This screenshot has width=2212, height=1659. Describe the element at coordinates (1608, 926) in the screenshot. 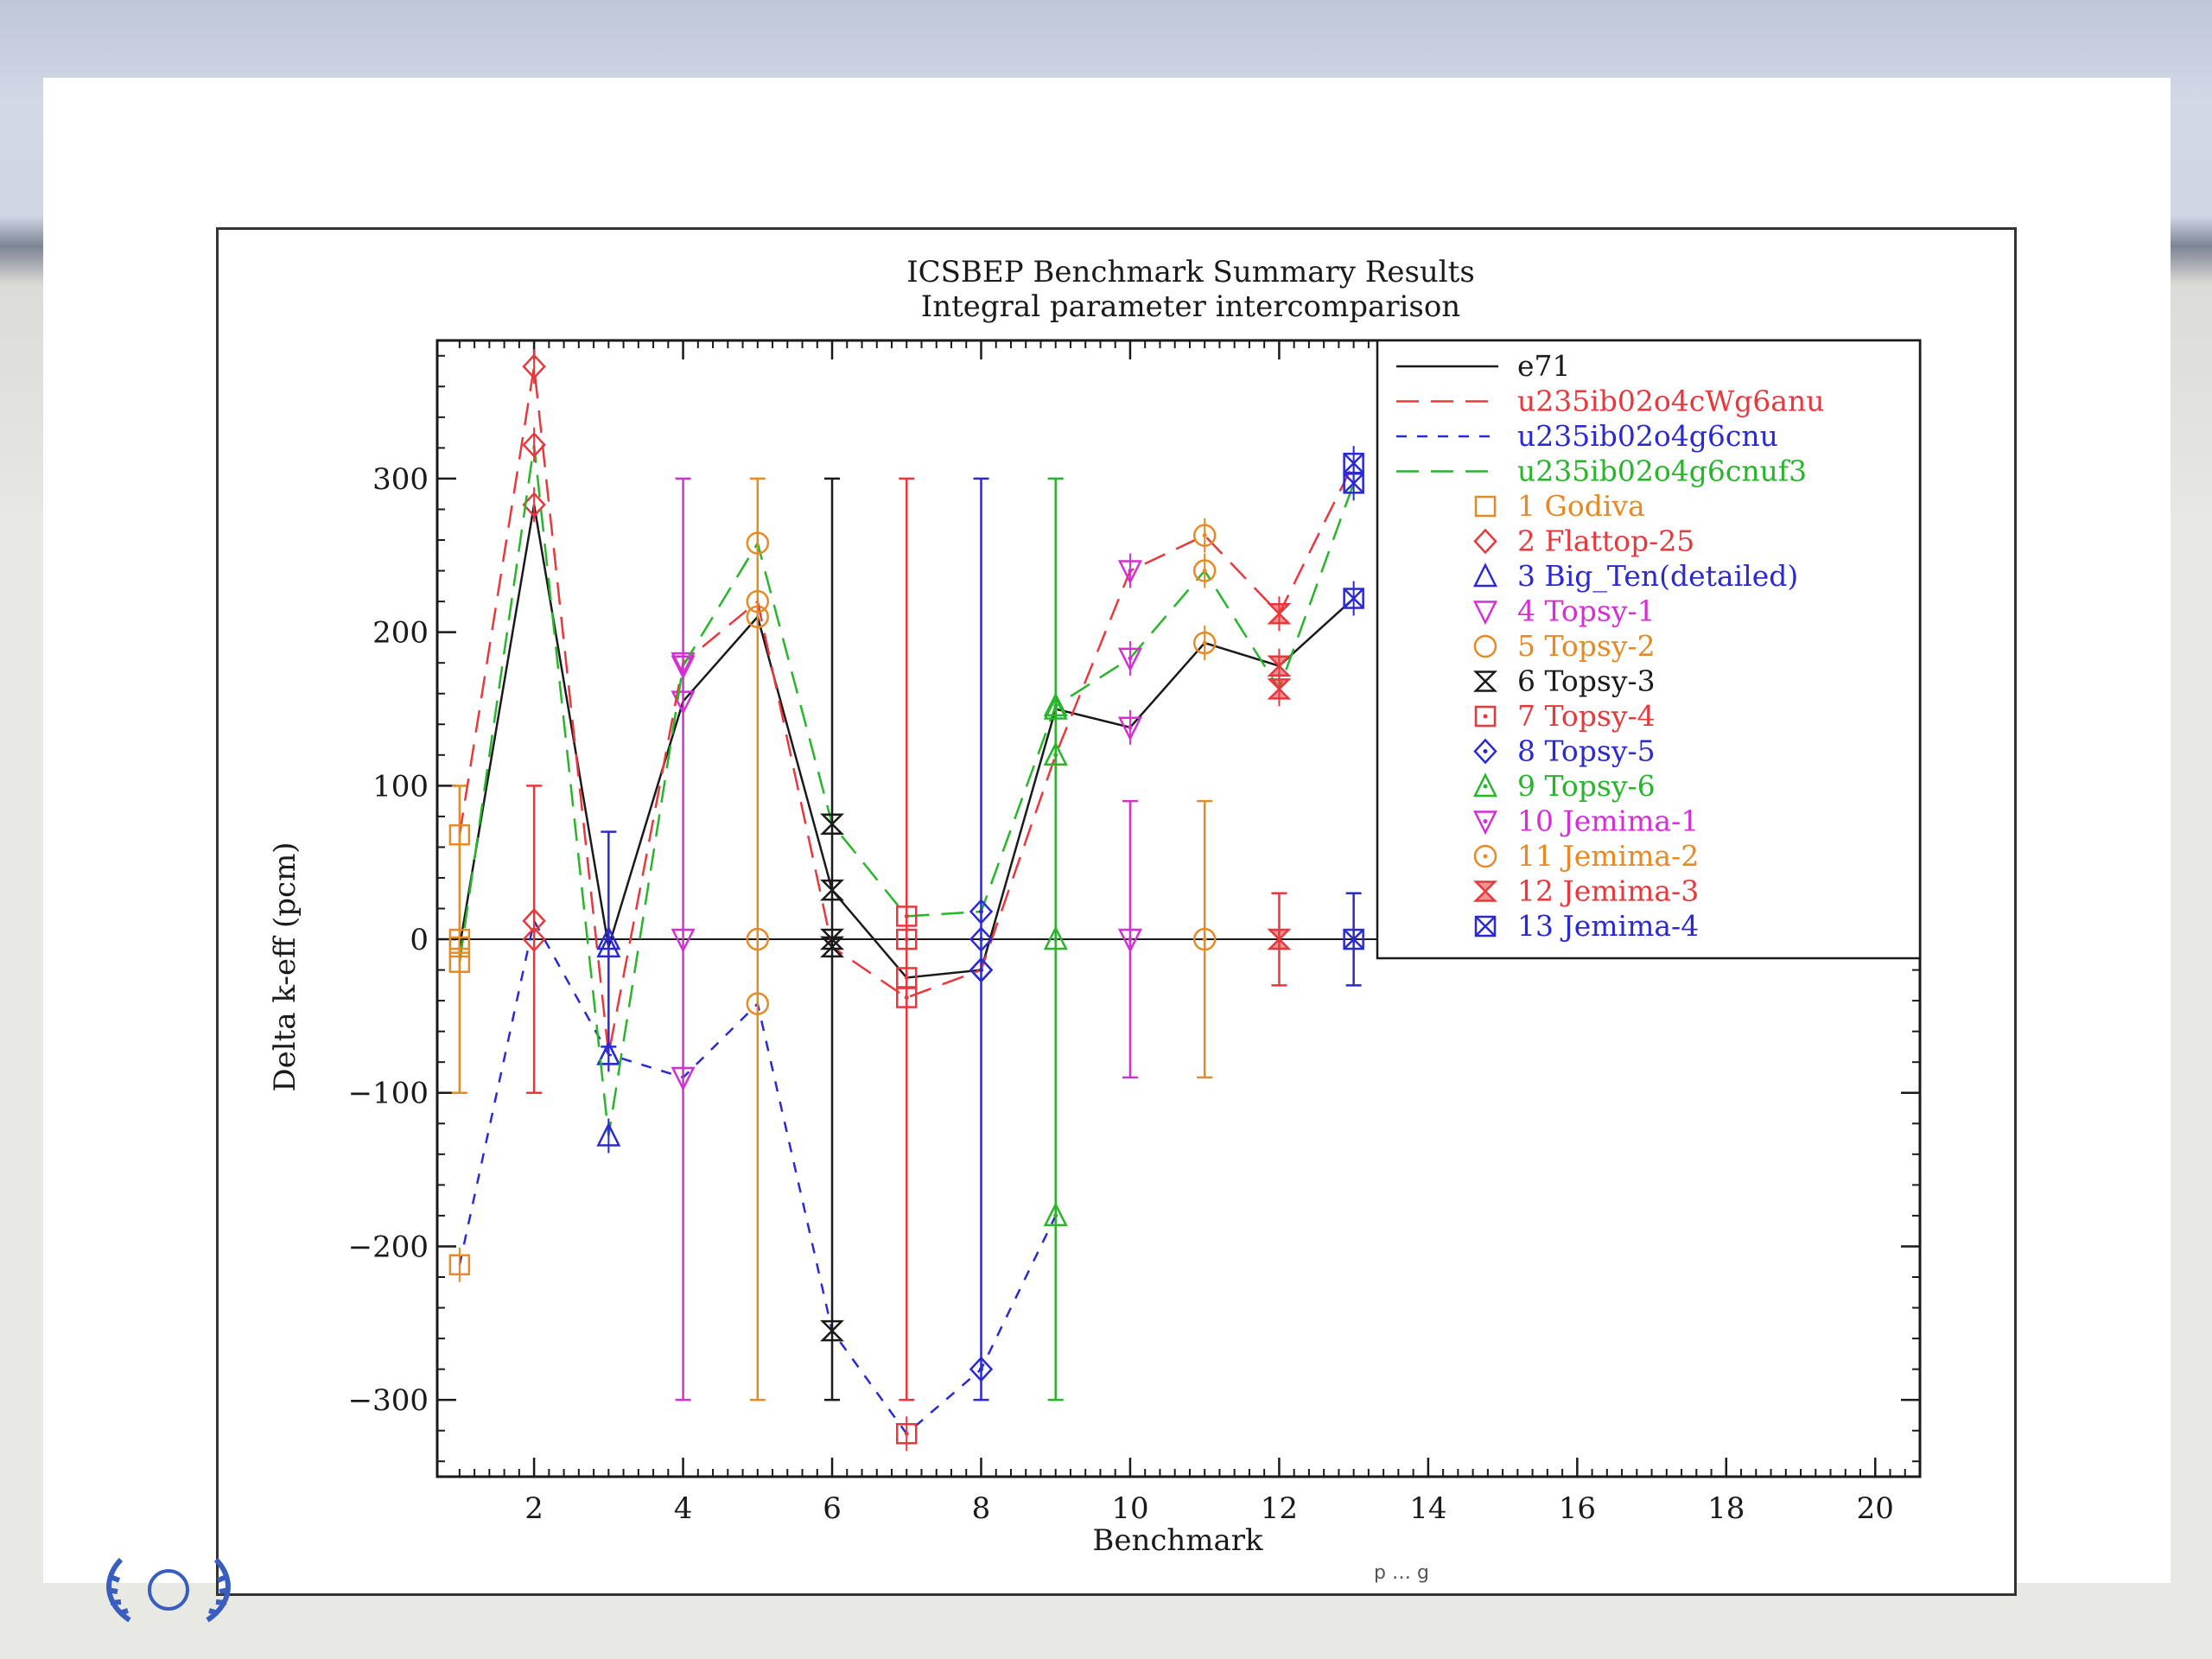

I see `legend-label: 13 Jemima-4` at that location.